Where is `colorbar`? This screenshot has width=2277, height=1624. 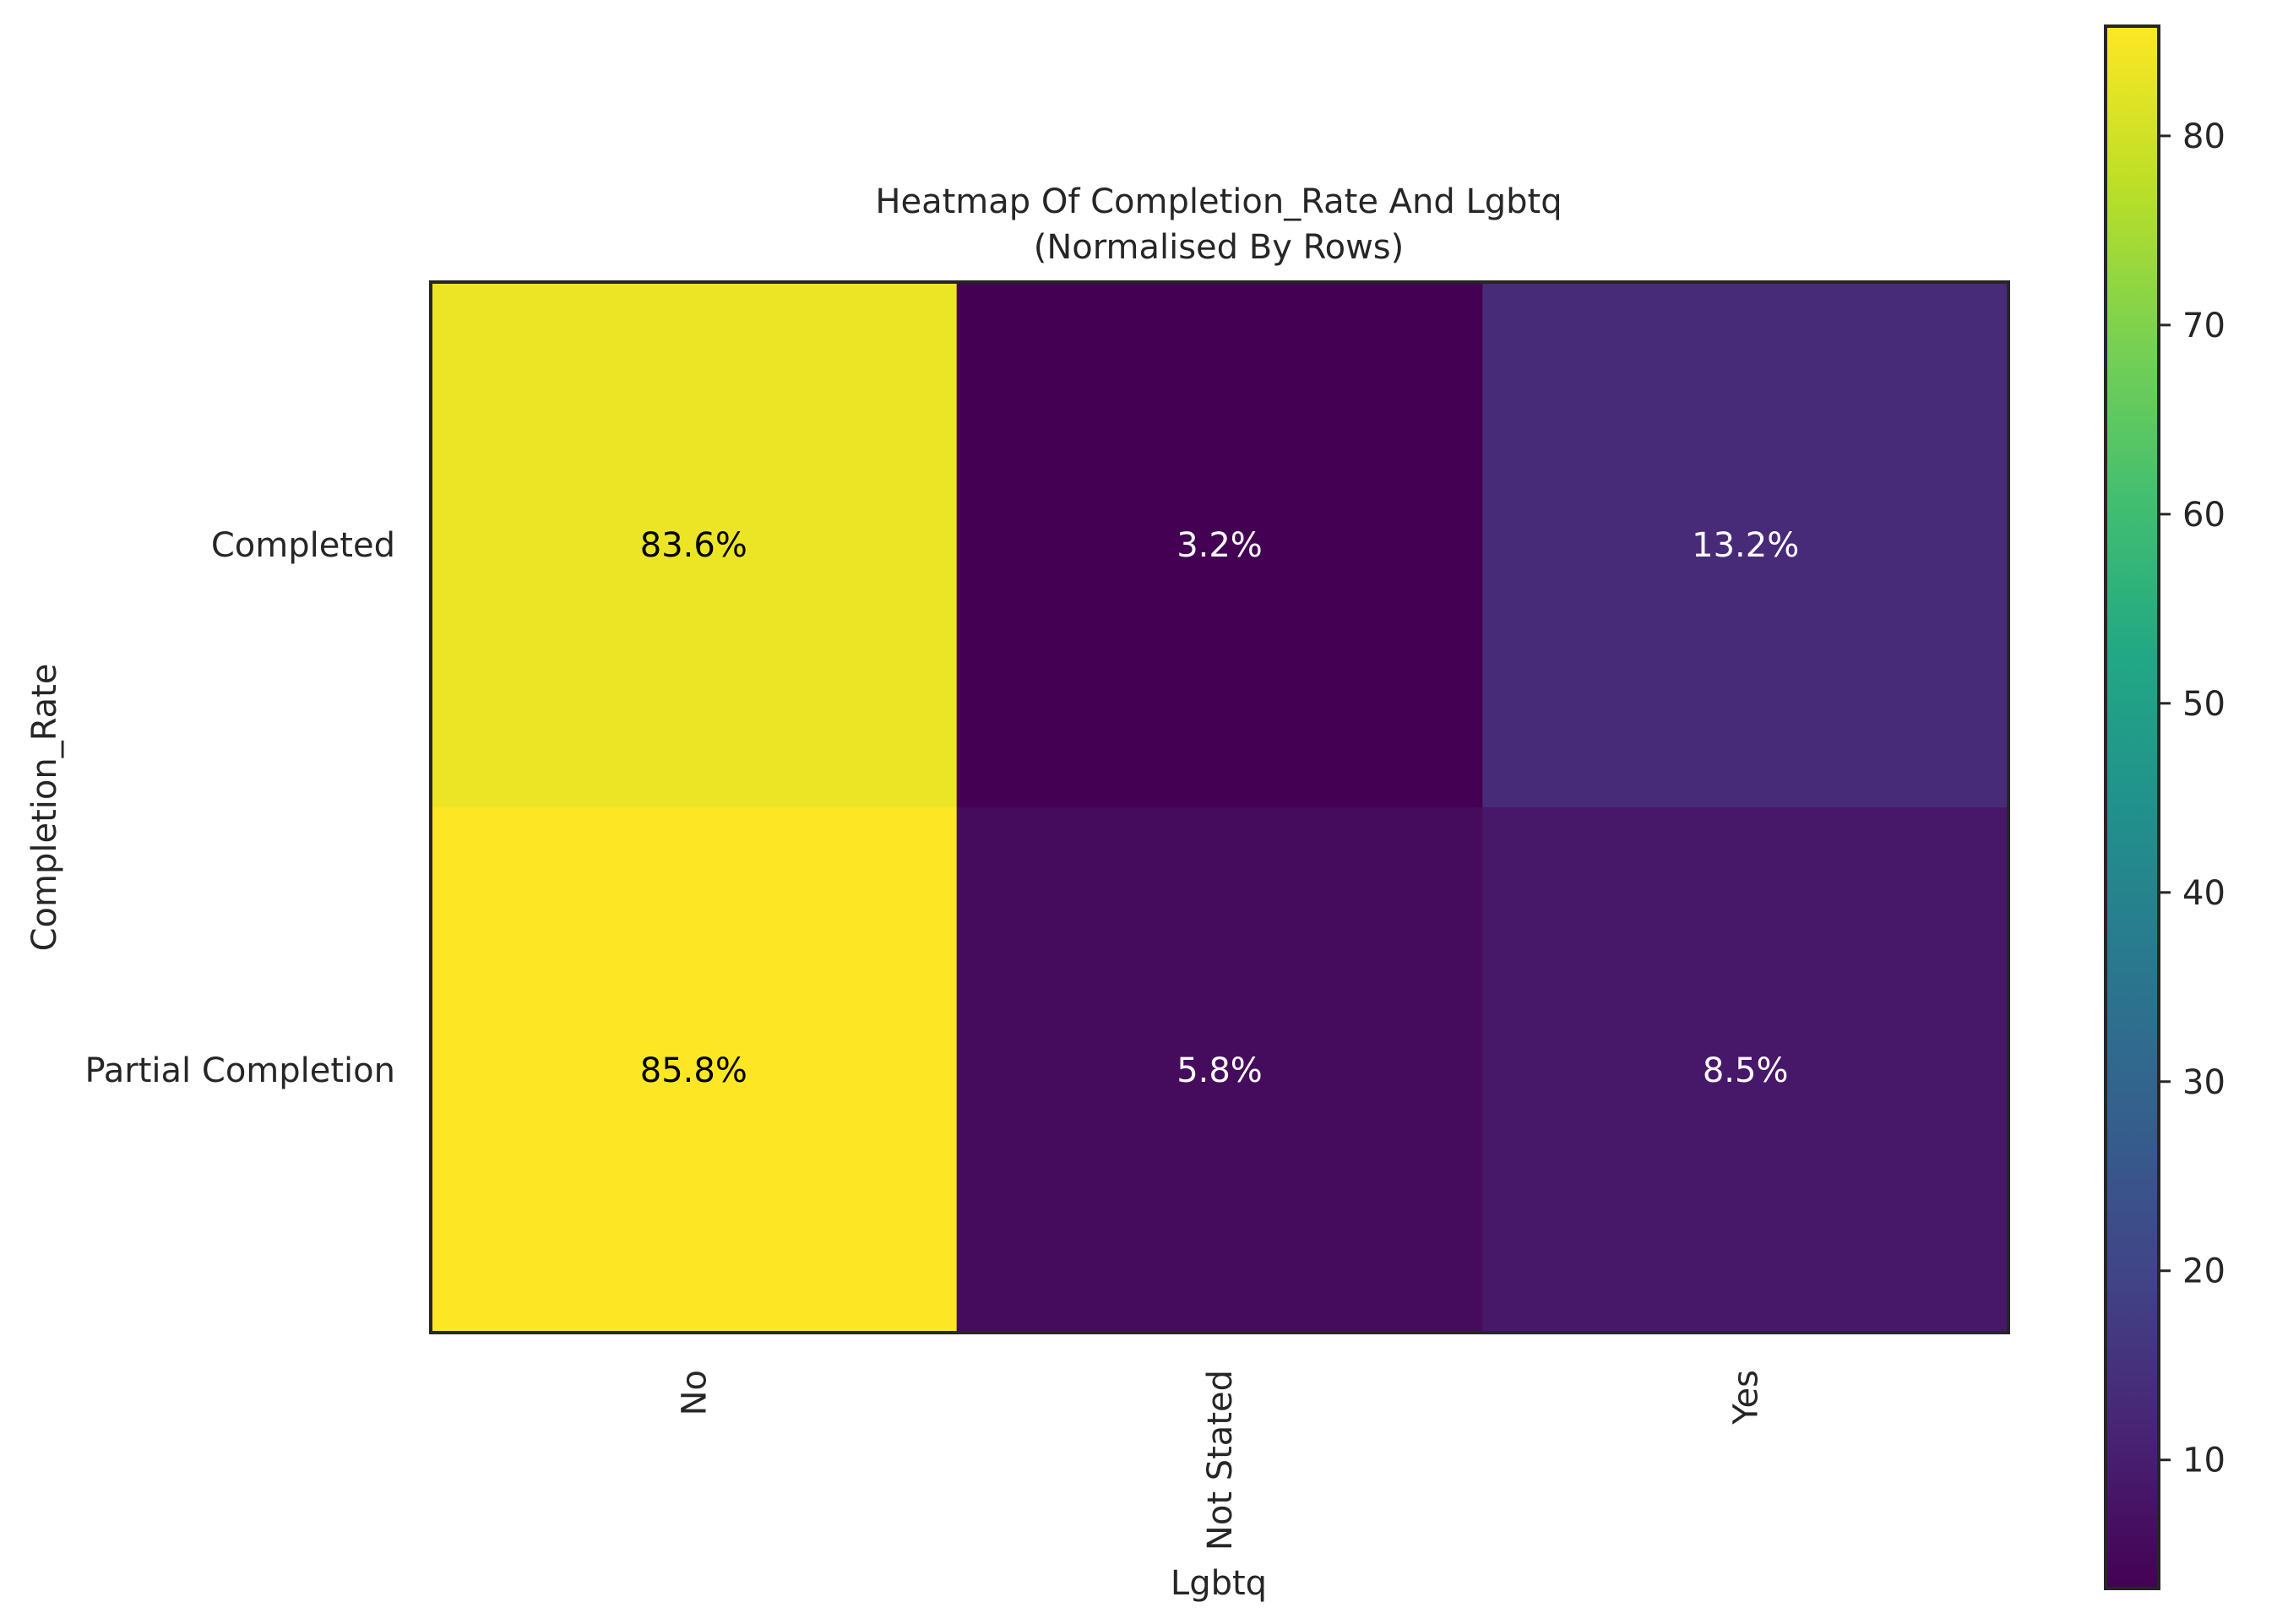 colorbar is located at coordinates (2132, 807).